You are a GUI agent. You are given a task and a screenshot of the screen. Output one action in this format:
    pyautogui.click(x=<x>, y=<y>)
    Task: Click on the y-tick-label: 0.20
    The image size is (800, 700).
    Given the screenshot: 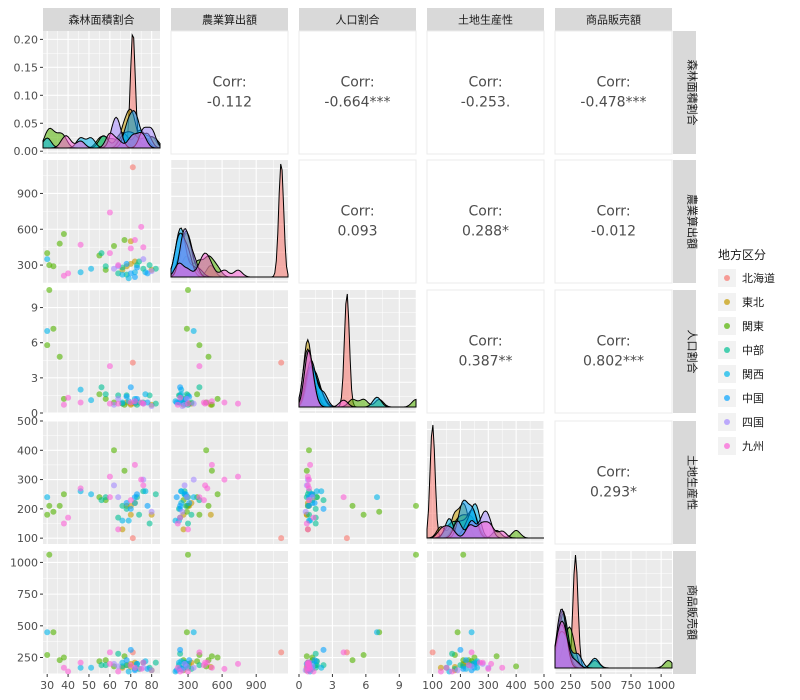 What is the action you would take?
    pyautogui.click(x=26, y=39)
    